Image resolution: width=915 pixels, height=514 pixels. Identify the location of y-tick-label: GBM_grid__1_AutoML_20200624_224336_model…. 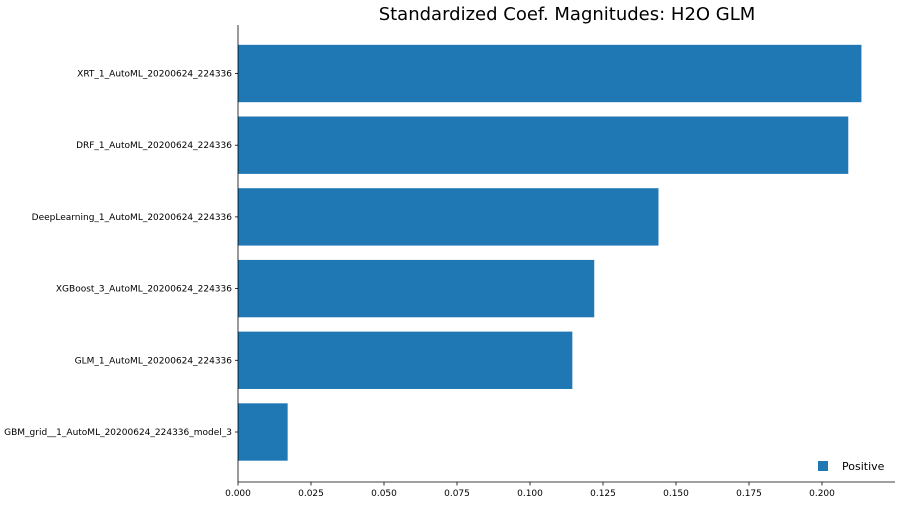
(118, 433).